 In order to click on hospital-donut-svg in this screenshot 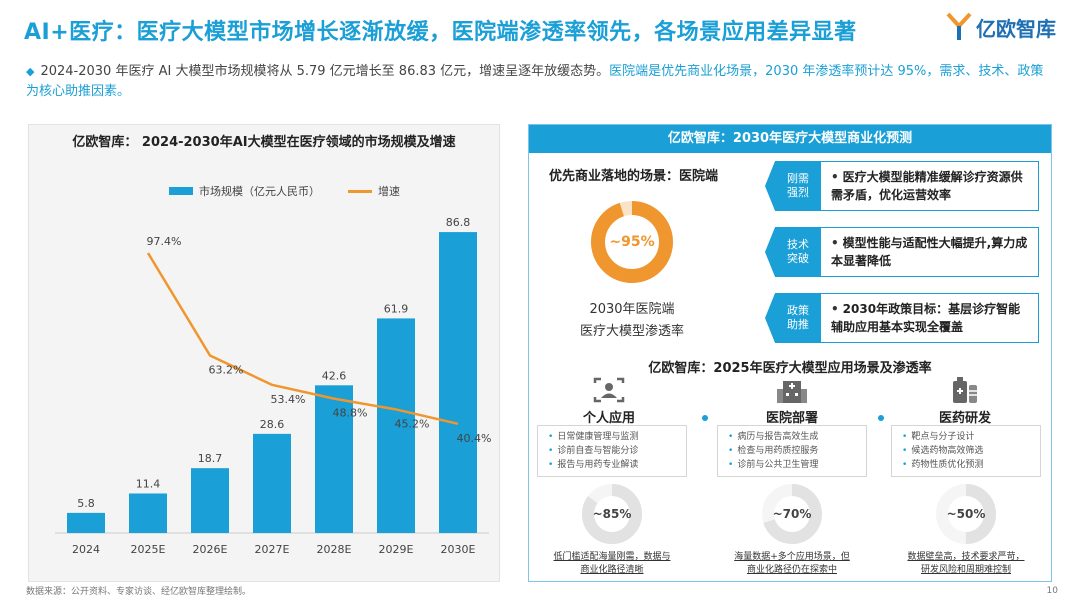, I will do `click(632, 242)`.